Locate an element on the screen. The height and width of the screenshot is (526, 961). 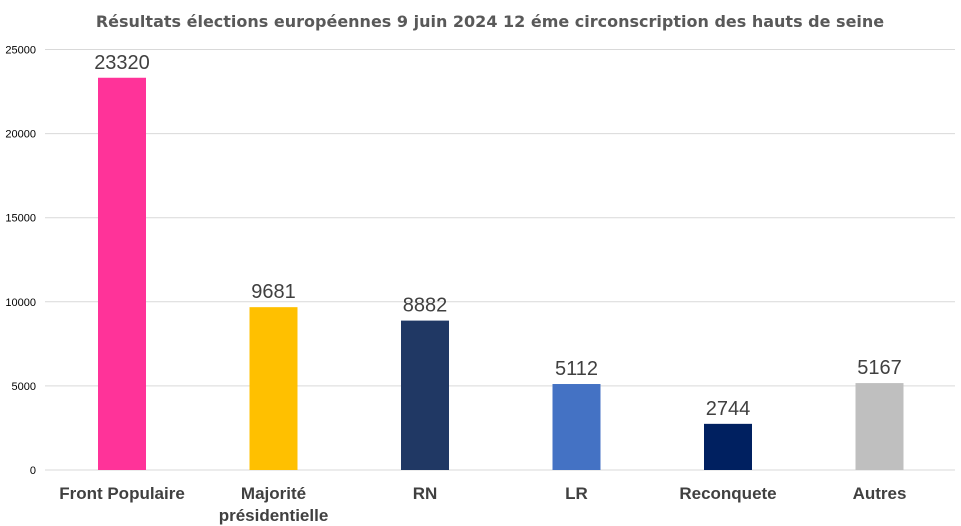
data-label: 23320 is located at coordinates (122, 63).